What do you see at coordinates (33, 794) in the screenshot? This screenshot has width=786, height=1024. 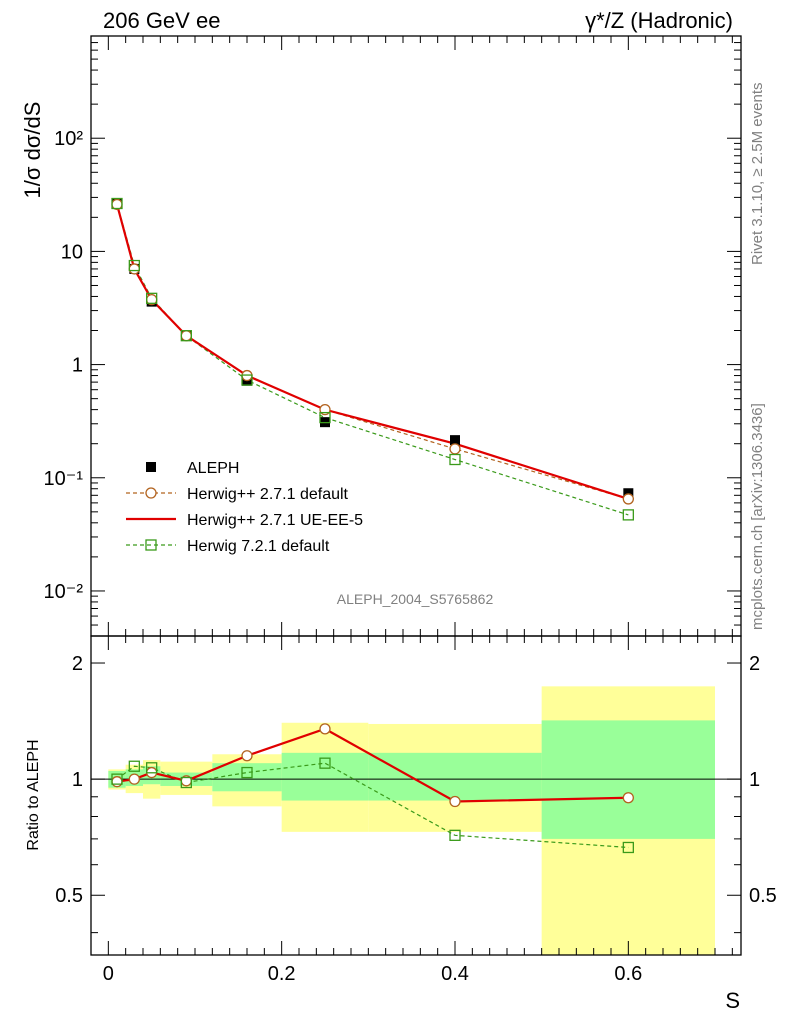 I see `ratio-ylabel: Ratio to ALEPH` at bounding box center [33, 794].